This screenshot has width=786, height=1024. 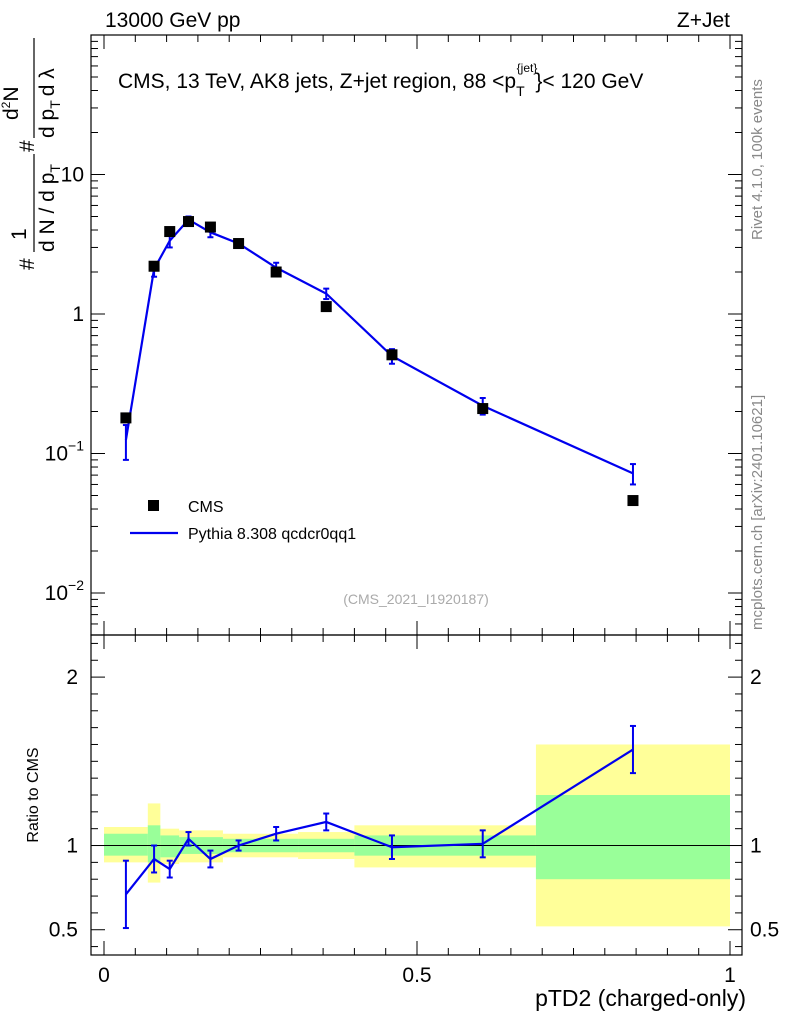 I want to click on x-tick-label: 1, so click(x=730, y=975).